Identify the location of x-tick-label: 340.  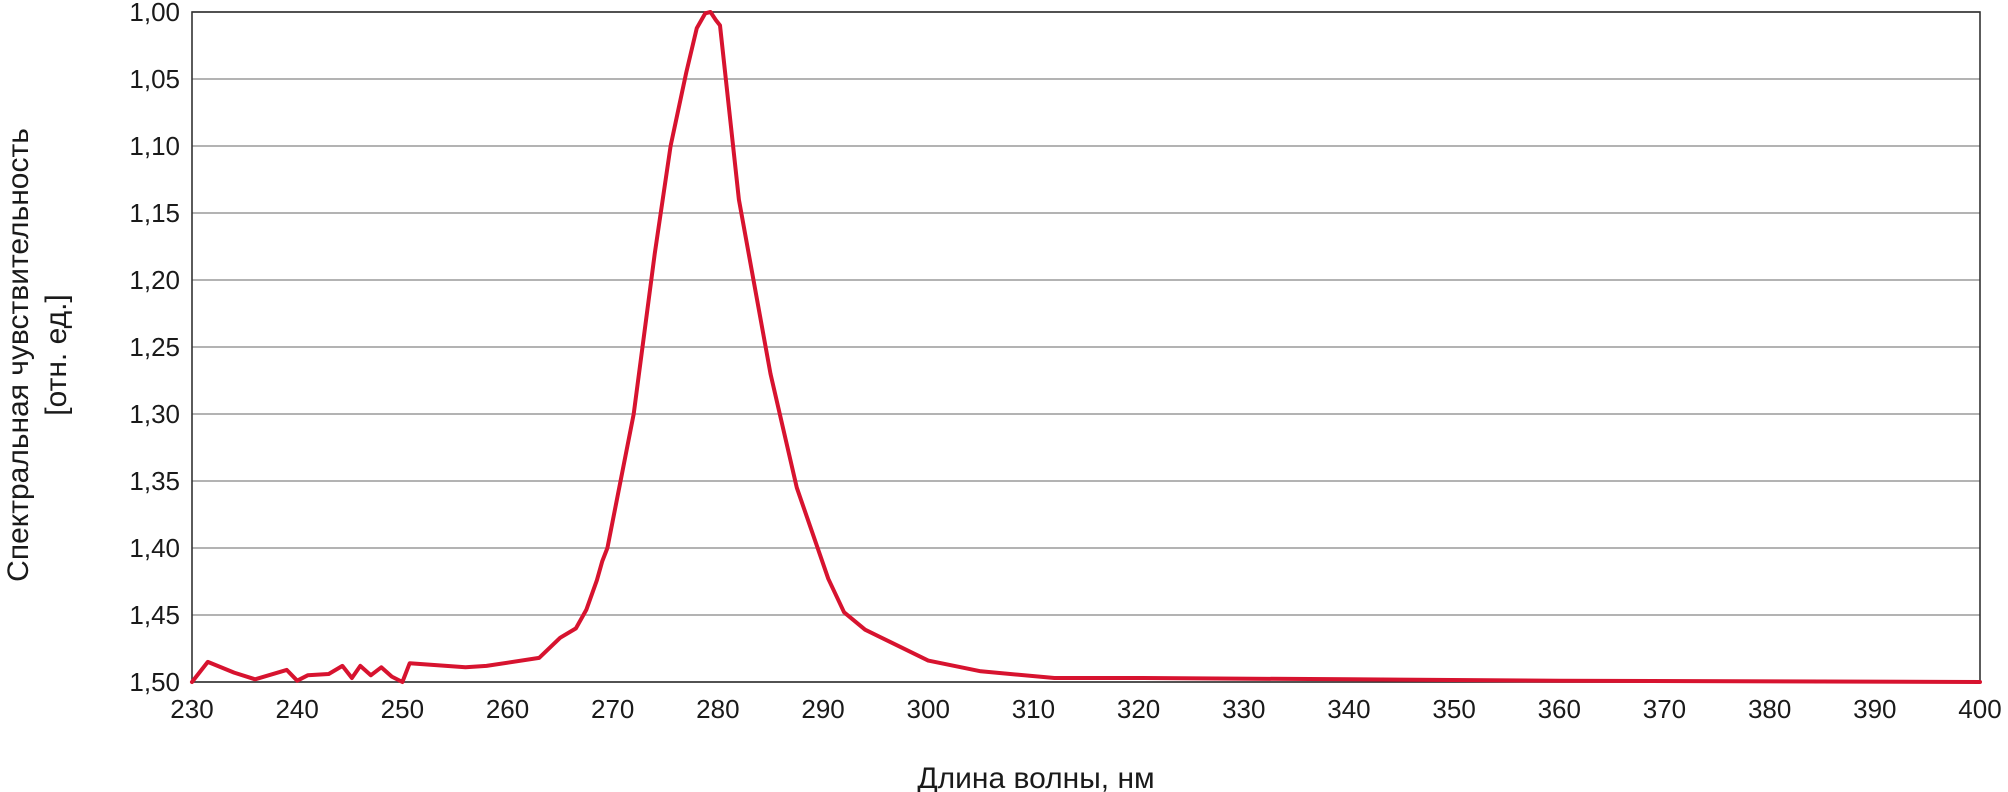
(1348, 709).